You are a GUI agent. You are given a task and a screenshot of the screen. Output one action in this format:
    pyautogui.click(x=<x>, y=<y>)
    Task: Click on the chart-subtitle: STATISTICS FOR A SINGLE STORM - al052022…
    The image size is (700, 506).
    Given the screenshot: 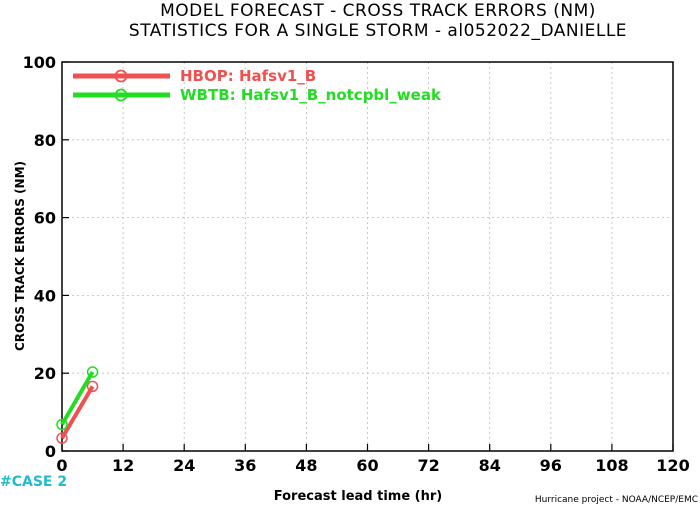 What is the action you would take?
    pyautogui.click(x=378, y=31)
    